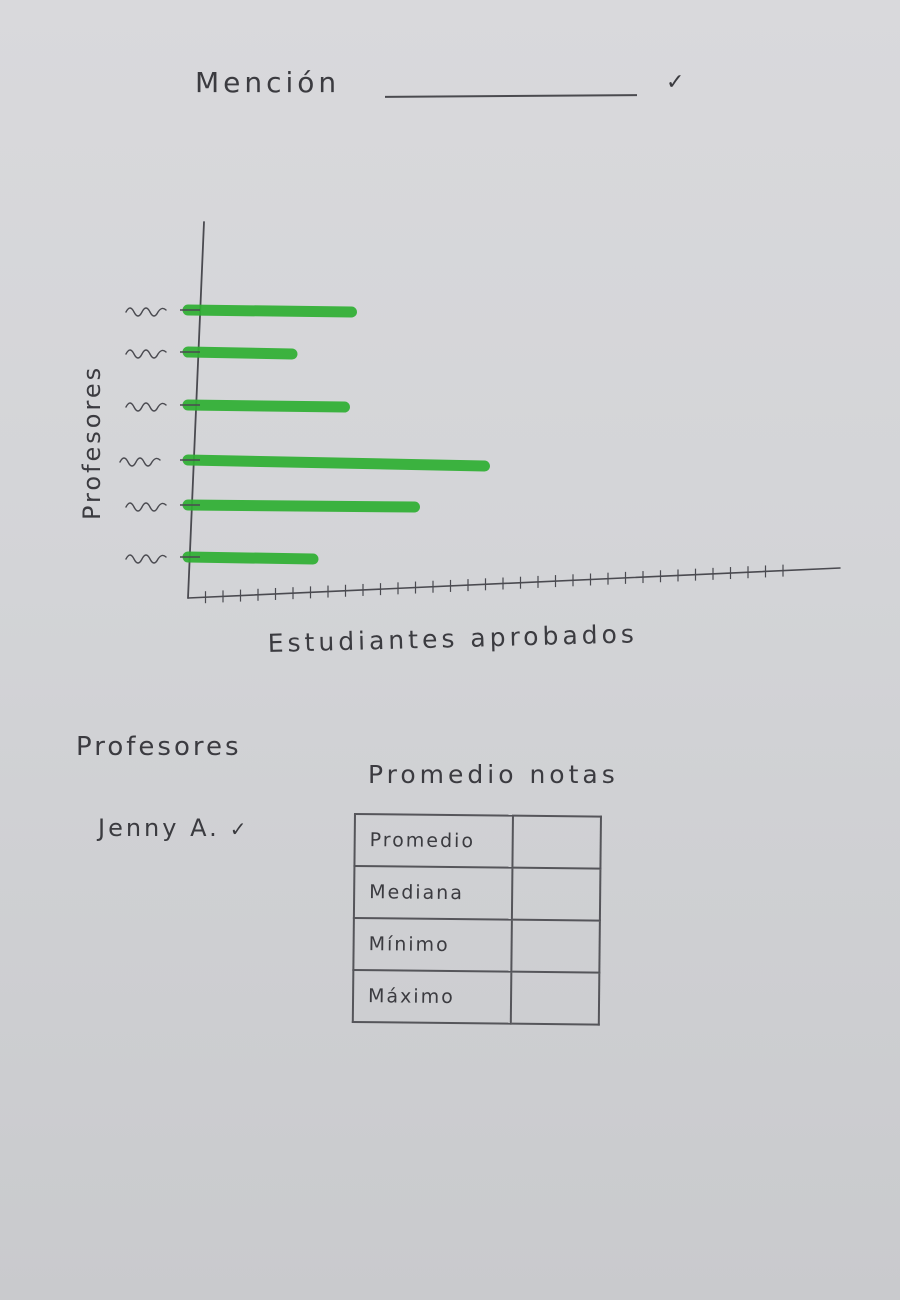 This screenshot has width=900, height=1300. What do you see at coordinates (452, 638) in the screenshot?
I see `x-axis-label: Estudiantes aprobados` at bounding box center [452, 638].